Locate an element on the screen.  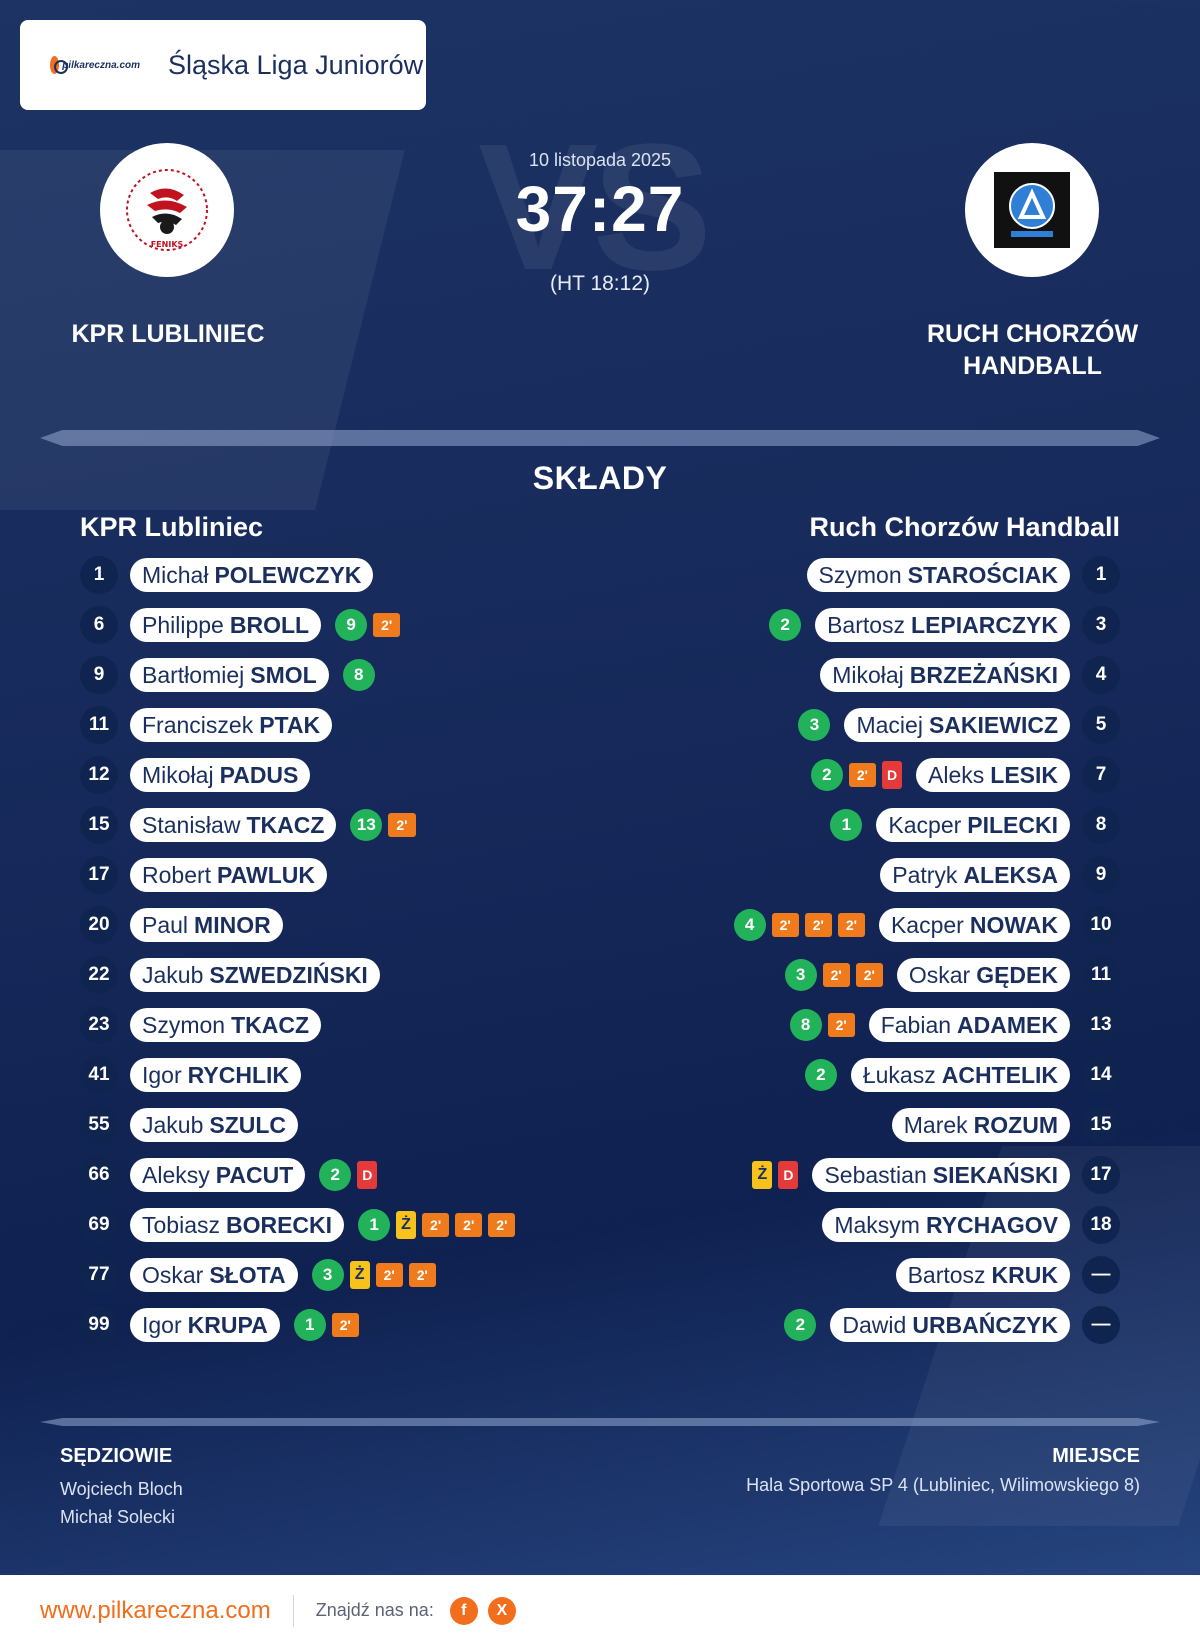
player-row: Mikołaj BRZEŻAŃSKI 4 is located at coordinates (860, 675).